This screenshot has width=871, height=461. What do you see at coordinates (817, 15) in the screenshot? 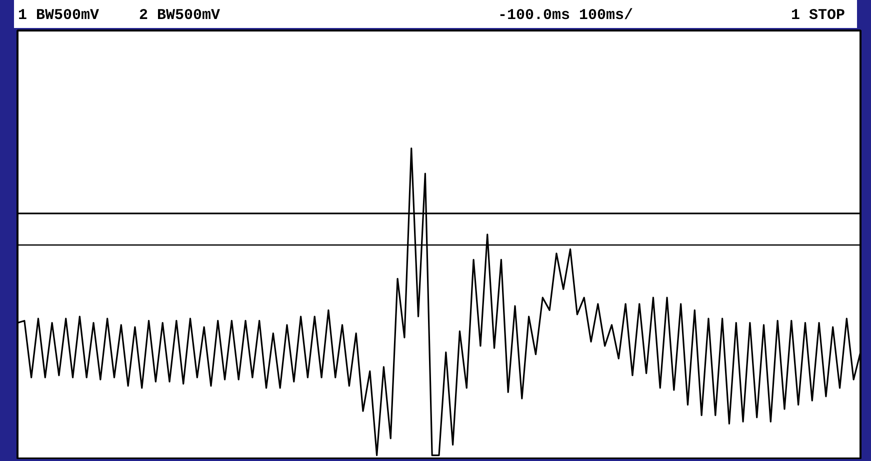
I see `text: 1 STOP` at bounding box center [817, 15].